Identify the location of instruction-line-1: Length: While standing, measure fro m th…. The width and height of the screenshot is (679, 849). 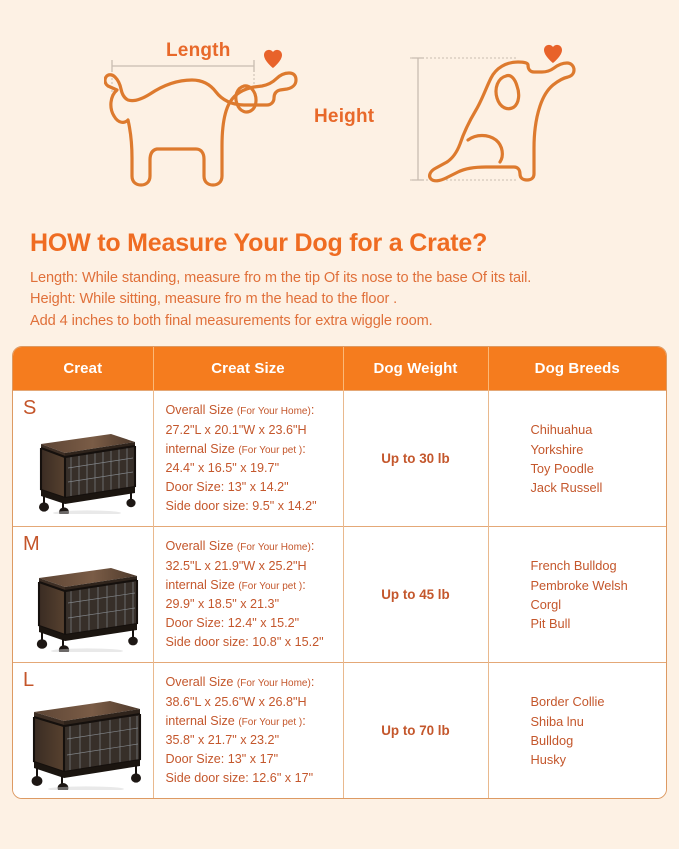
(281, 277).